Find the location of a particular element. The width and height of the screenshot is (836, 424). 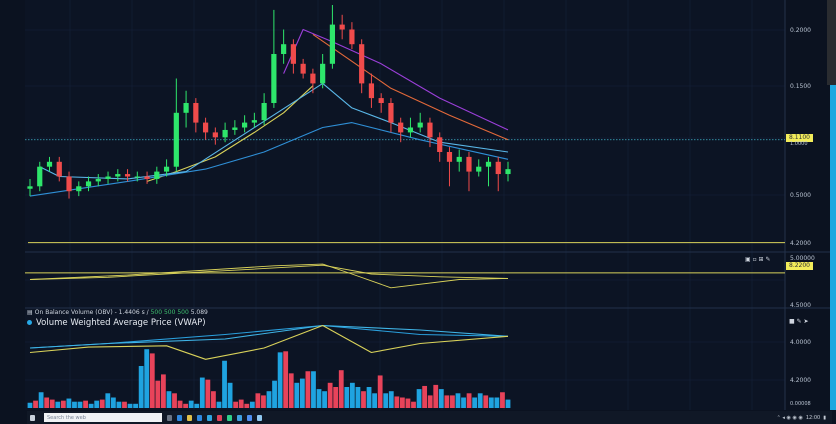

panel-tools: ▣ ▫ ⊞ ✎ is located at coordinates (758, 259).